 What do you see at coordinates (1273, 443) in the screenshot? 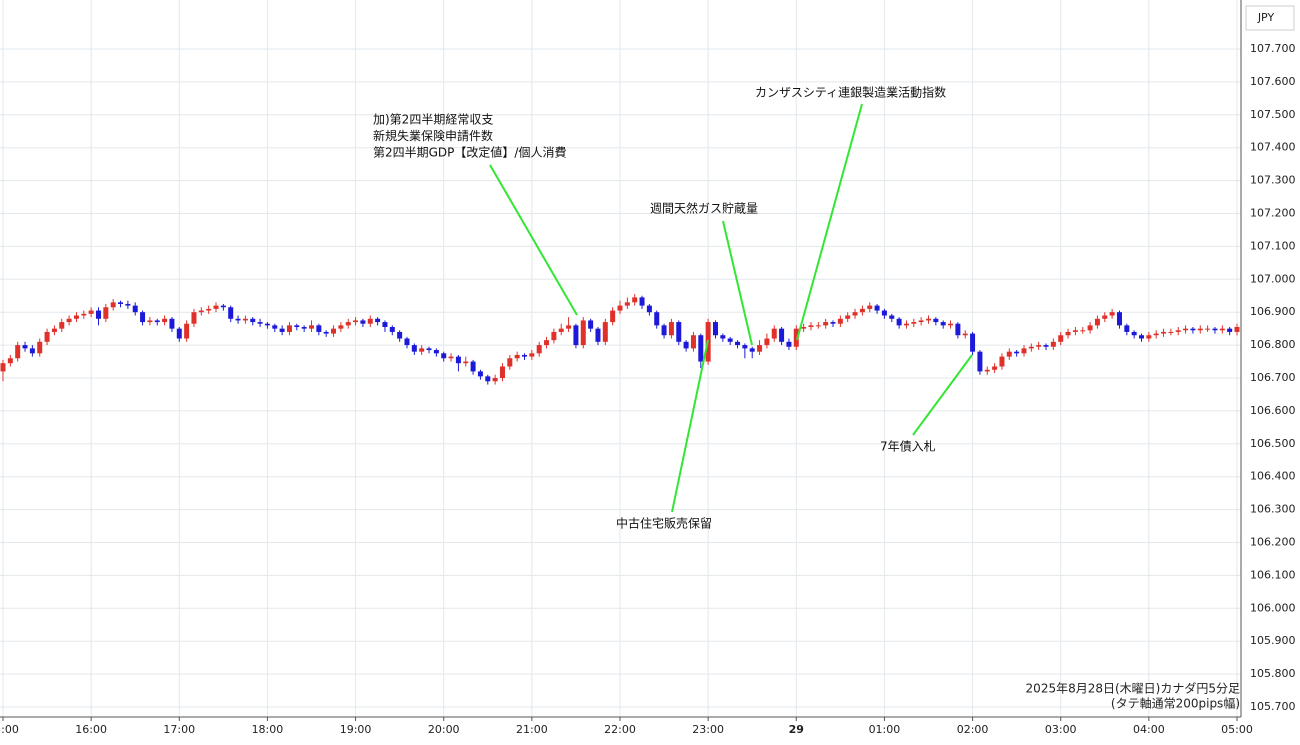
I see `y-tick-label: 106.500` at bounding box center [1273, 443].